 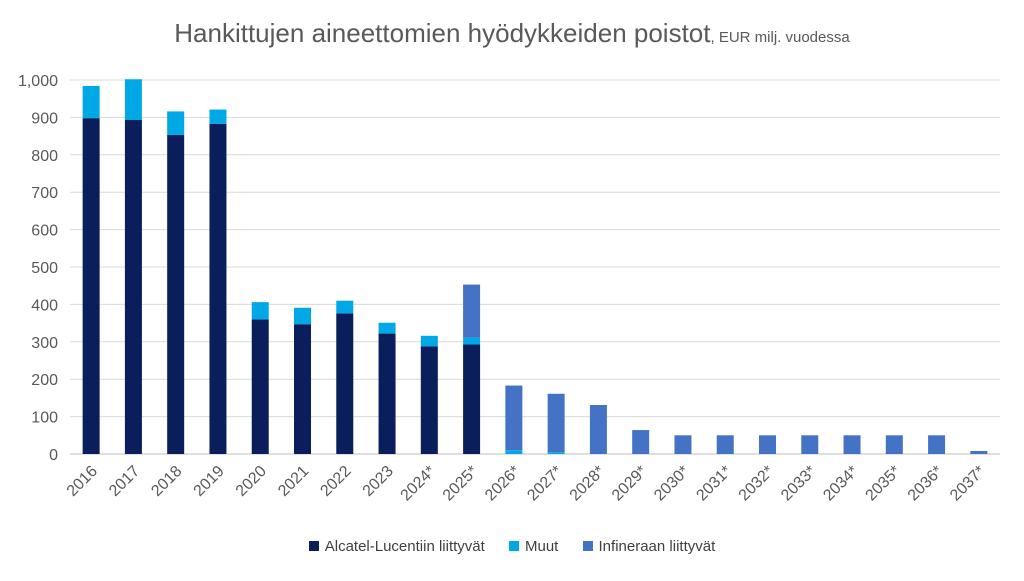 What do you see at coordinates (926, 484) in the screenshot?
I see `x-tick-label: 2036*` at bounding box center [926, 484].